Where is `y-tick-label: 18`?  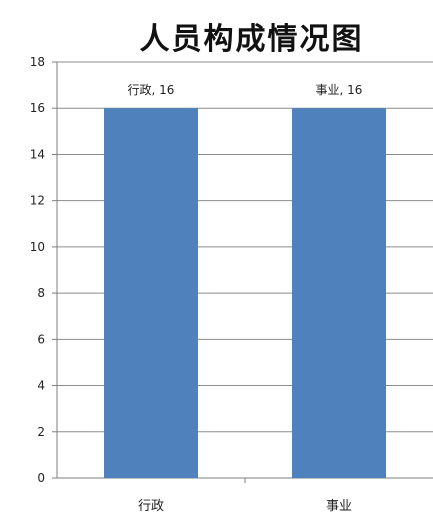
y-tick-label: 18 is located at coordinates (37, 62).